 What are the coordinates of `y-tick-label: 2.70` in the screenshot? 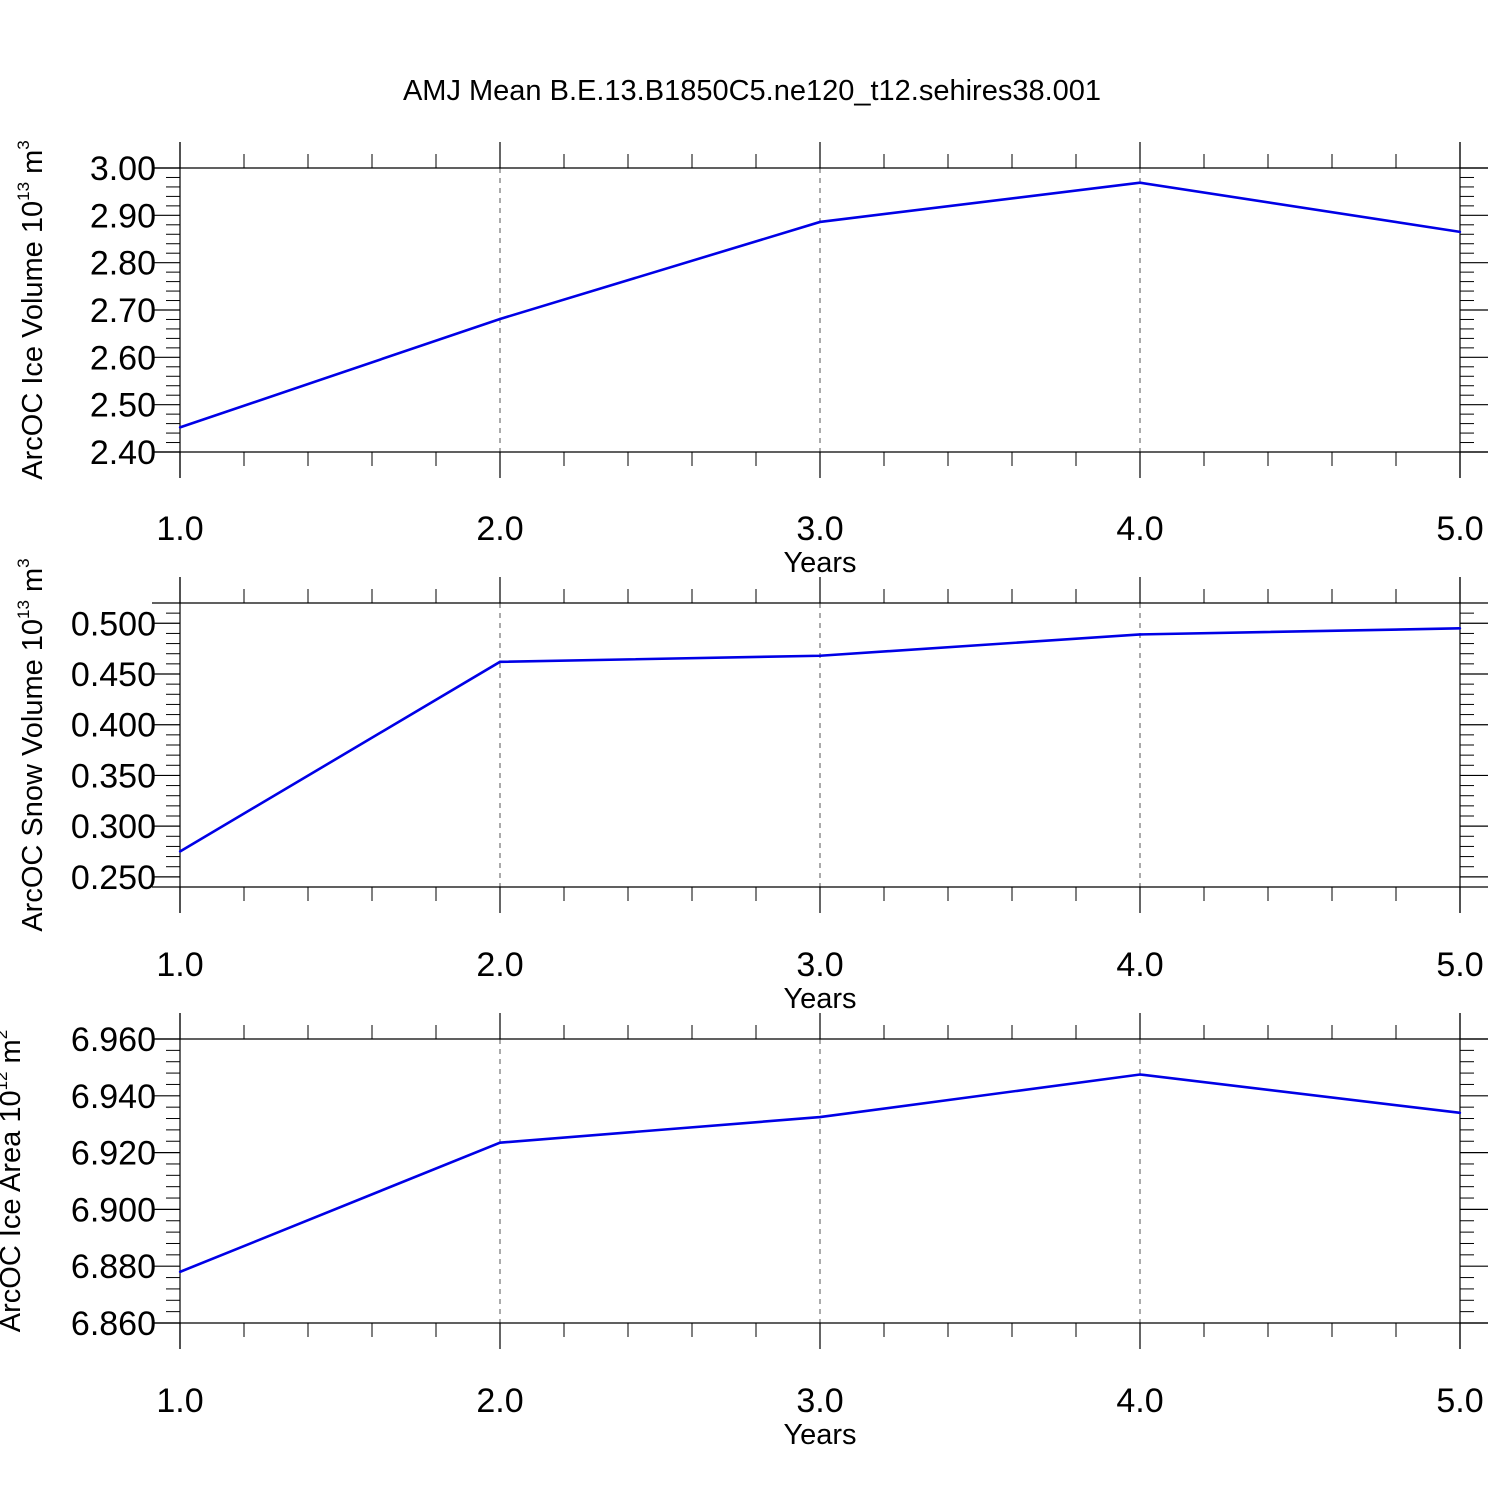 It's located at (123, 311).